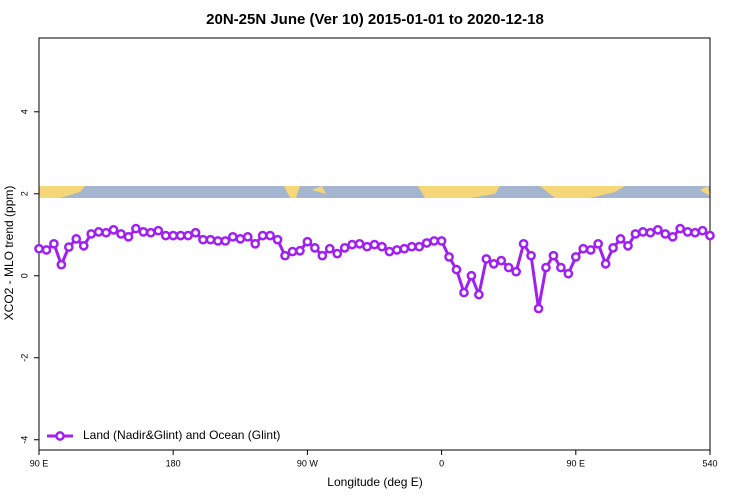 Image resolution: width=750 pixels, height=500 pixels. What do you see at coordinates (308, 463) in the screenshot?
I see `x-tick-label: 90 W` at bounding box center [308, 463].